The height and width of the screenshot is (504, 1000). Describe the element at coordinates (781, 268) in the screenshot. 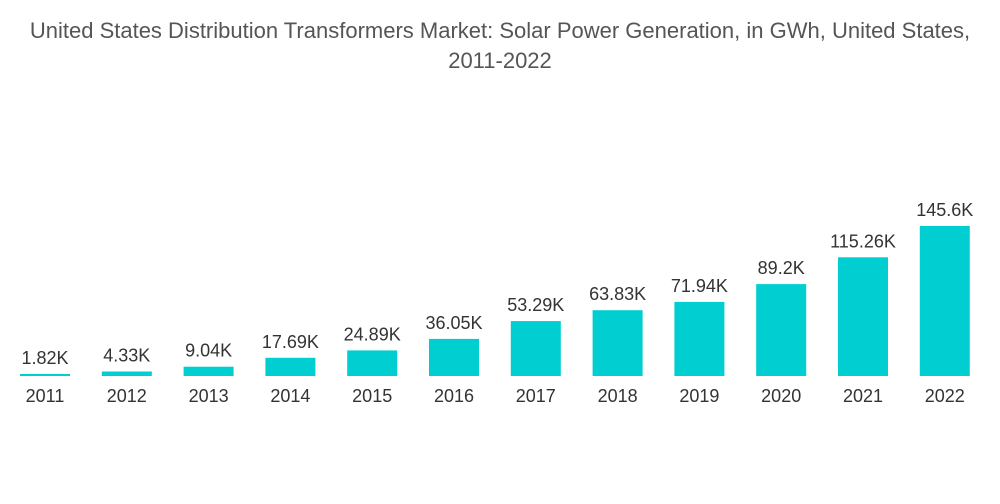

I see `data-label-2020: 89.2K` at that location.